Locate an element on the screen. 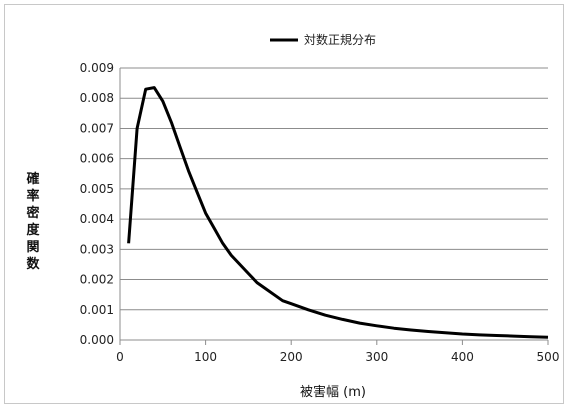 The width and height of the screenshot is (570, 410). legend: 対数正規分布 is located at coordinates (323, 39).